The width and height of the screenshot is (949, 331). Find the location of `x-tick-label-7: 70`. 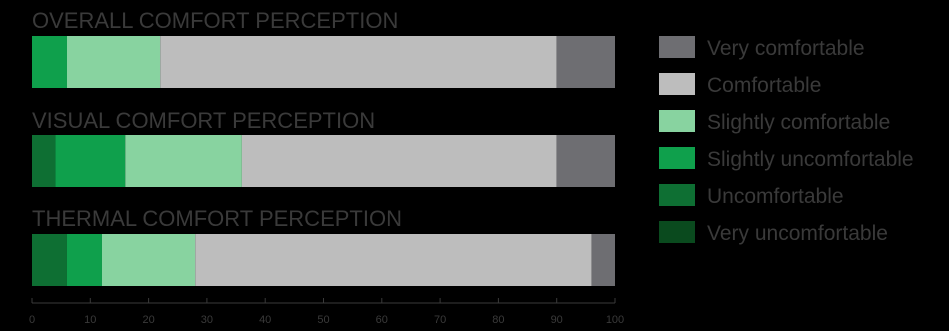

x-tick-label-7: 70 is located at coordinates (440, 320).